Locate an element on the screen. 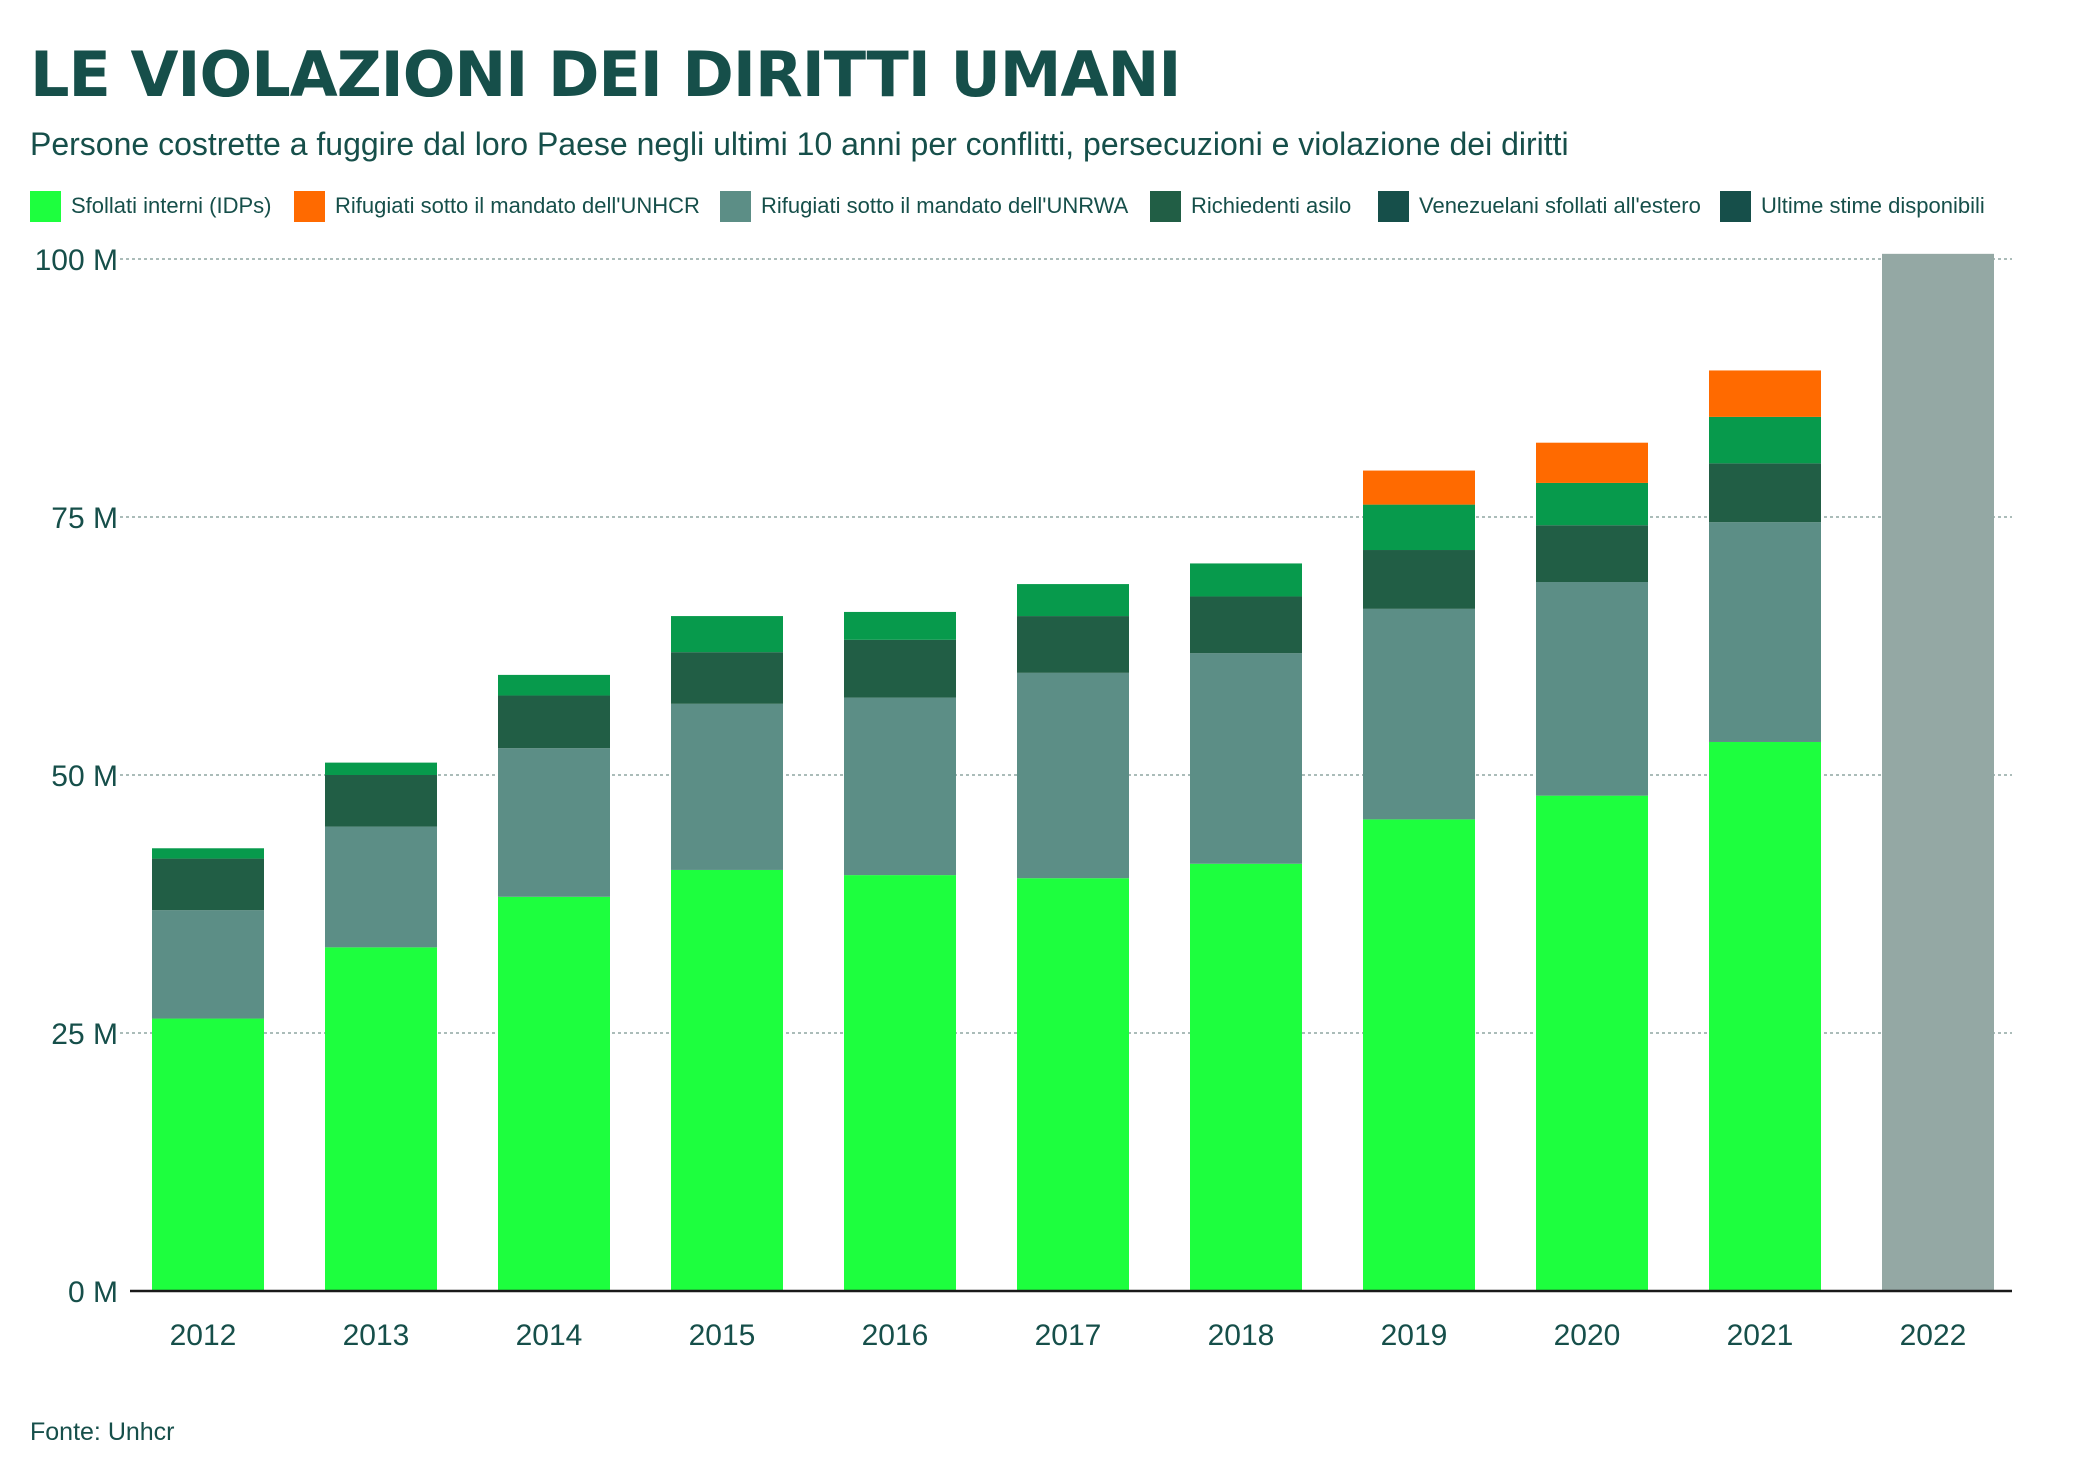  x-tick-label: 2013 is located at coordinates (376, 1335).